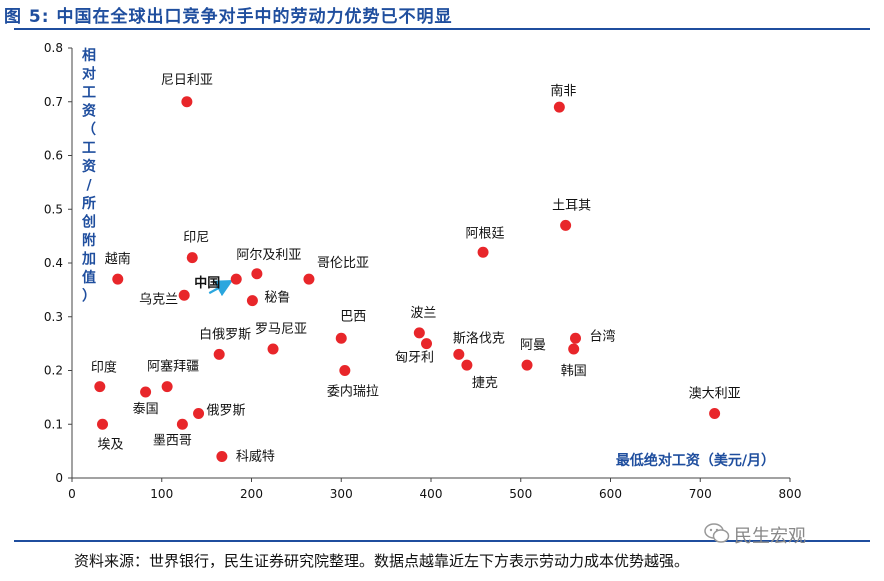 This screenshot has width=884, height=581. What do you see at coordinates (158, 299) in the screenshot?
I see `point-label: 乌克兰` at bounding box center [158, 299].